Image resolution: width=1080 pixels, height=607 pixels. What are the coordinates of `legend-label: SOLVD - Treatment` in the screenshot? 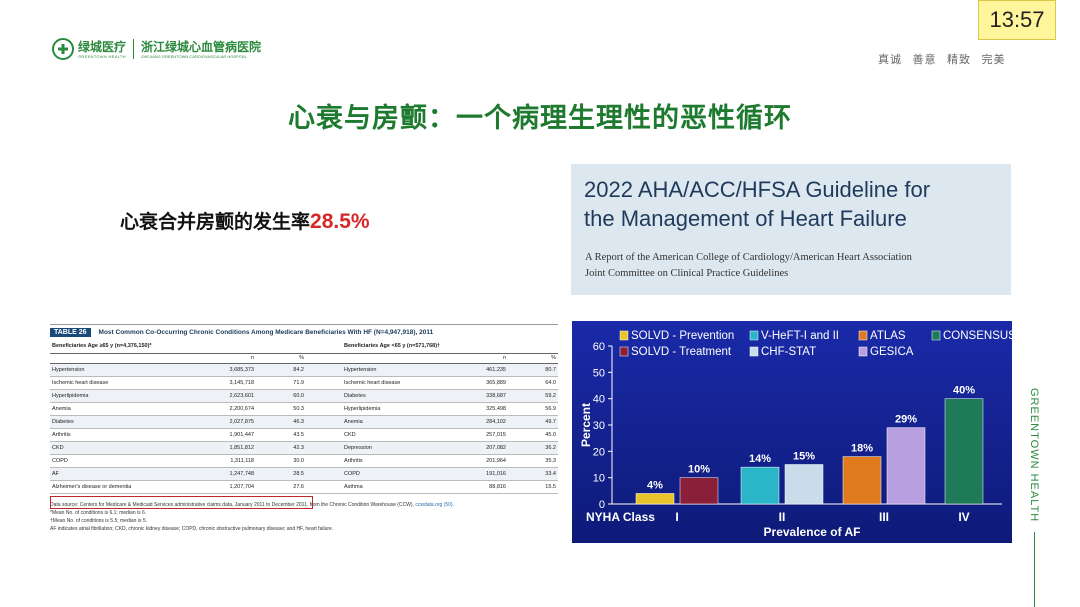 It's located at (681, 352).